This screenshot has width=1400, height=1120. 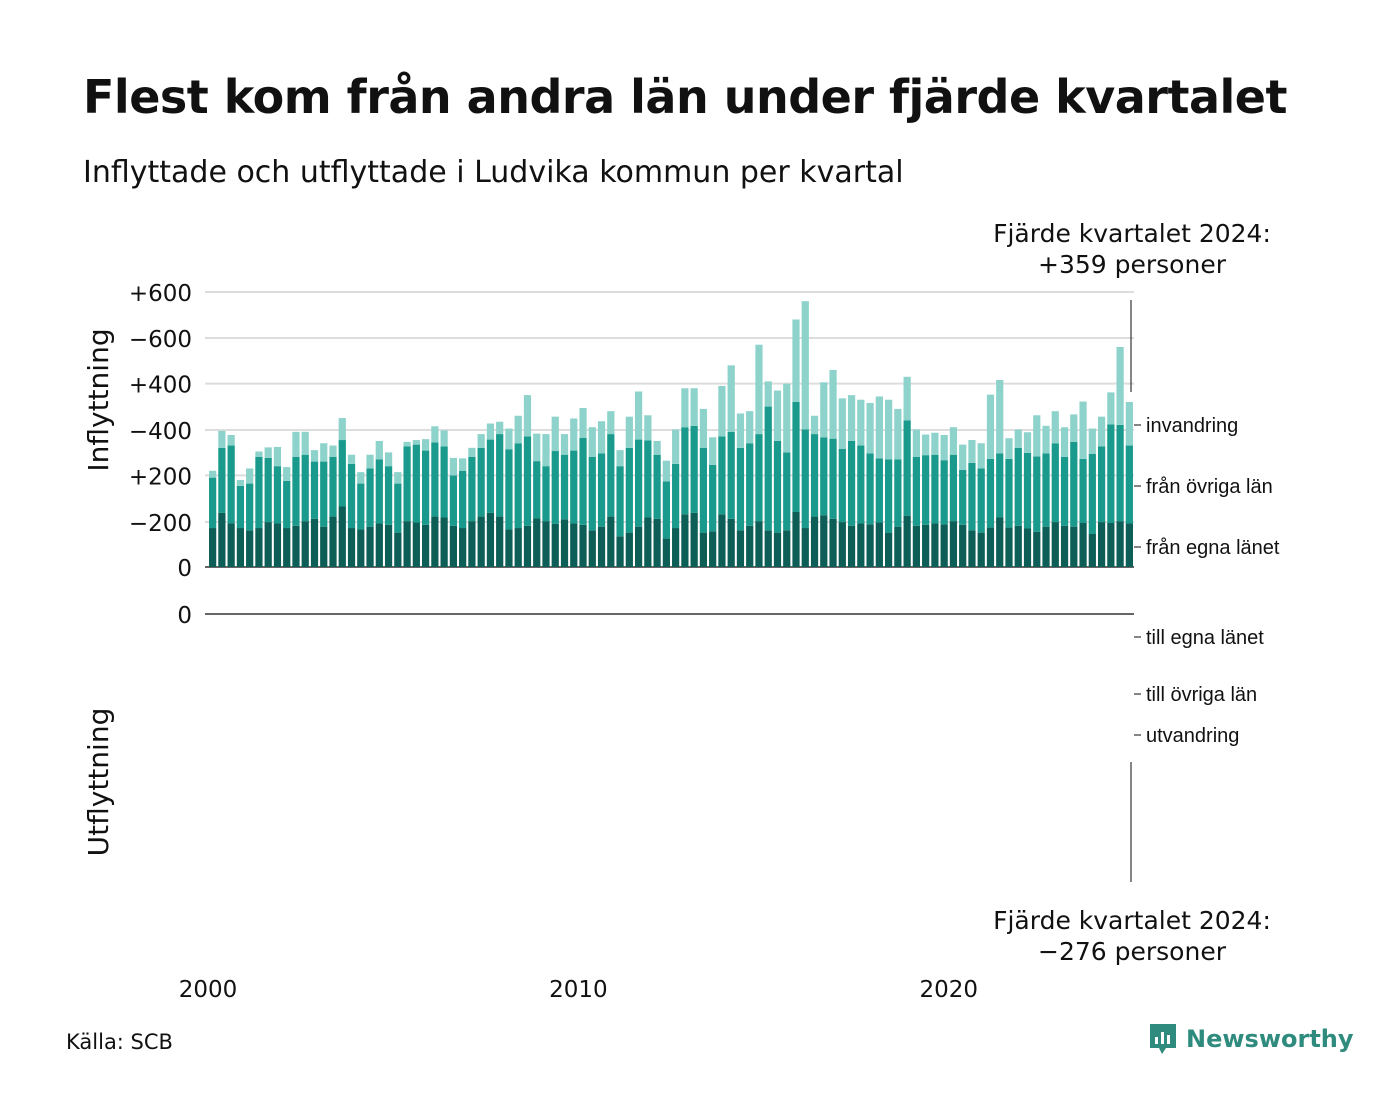 What do you see at coordinates (160, 477) in the screenshot?
I see `ytick-label: +200` at bounding box center [160, 477].